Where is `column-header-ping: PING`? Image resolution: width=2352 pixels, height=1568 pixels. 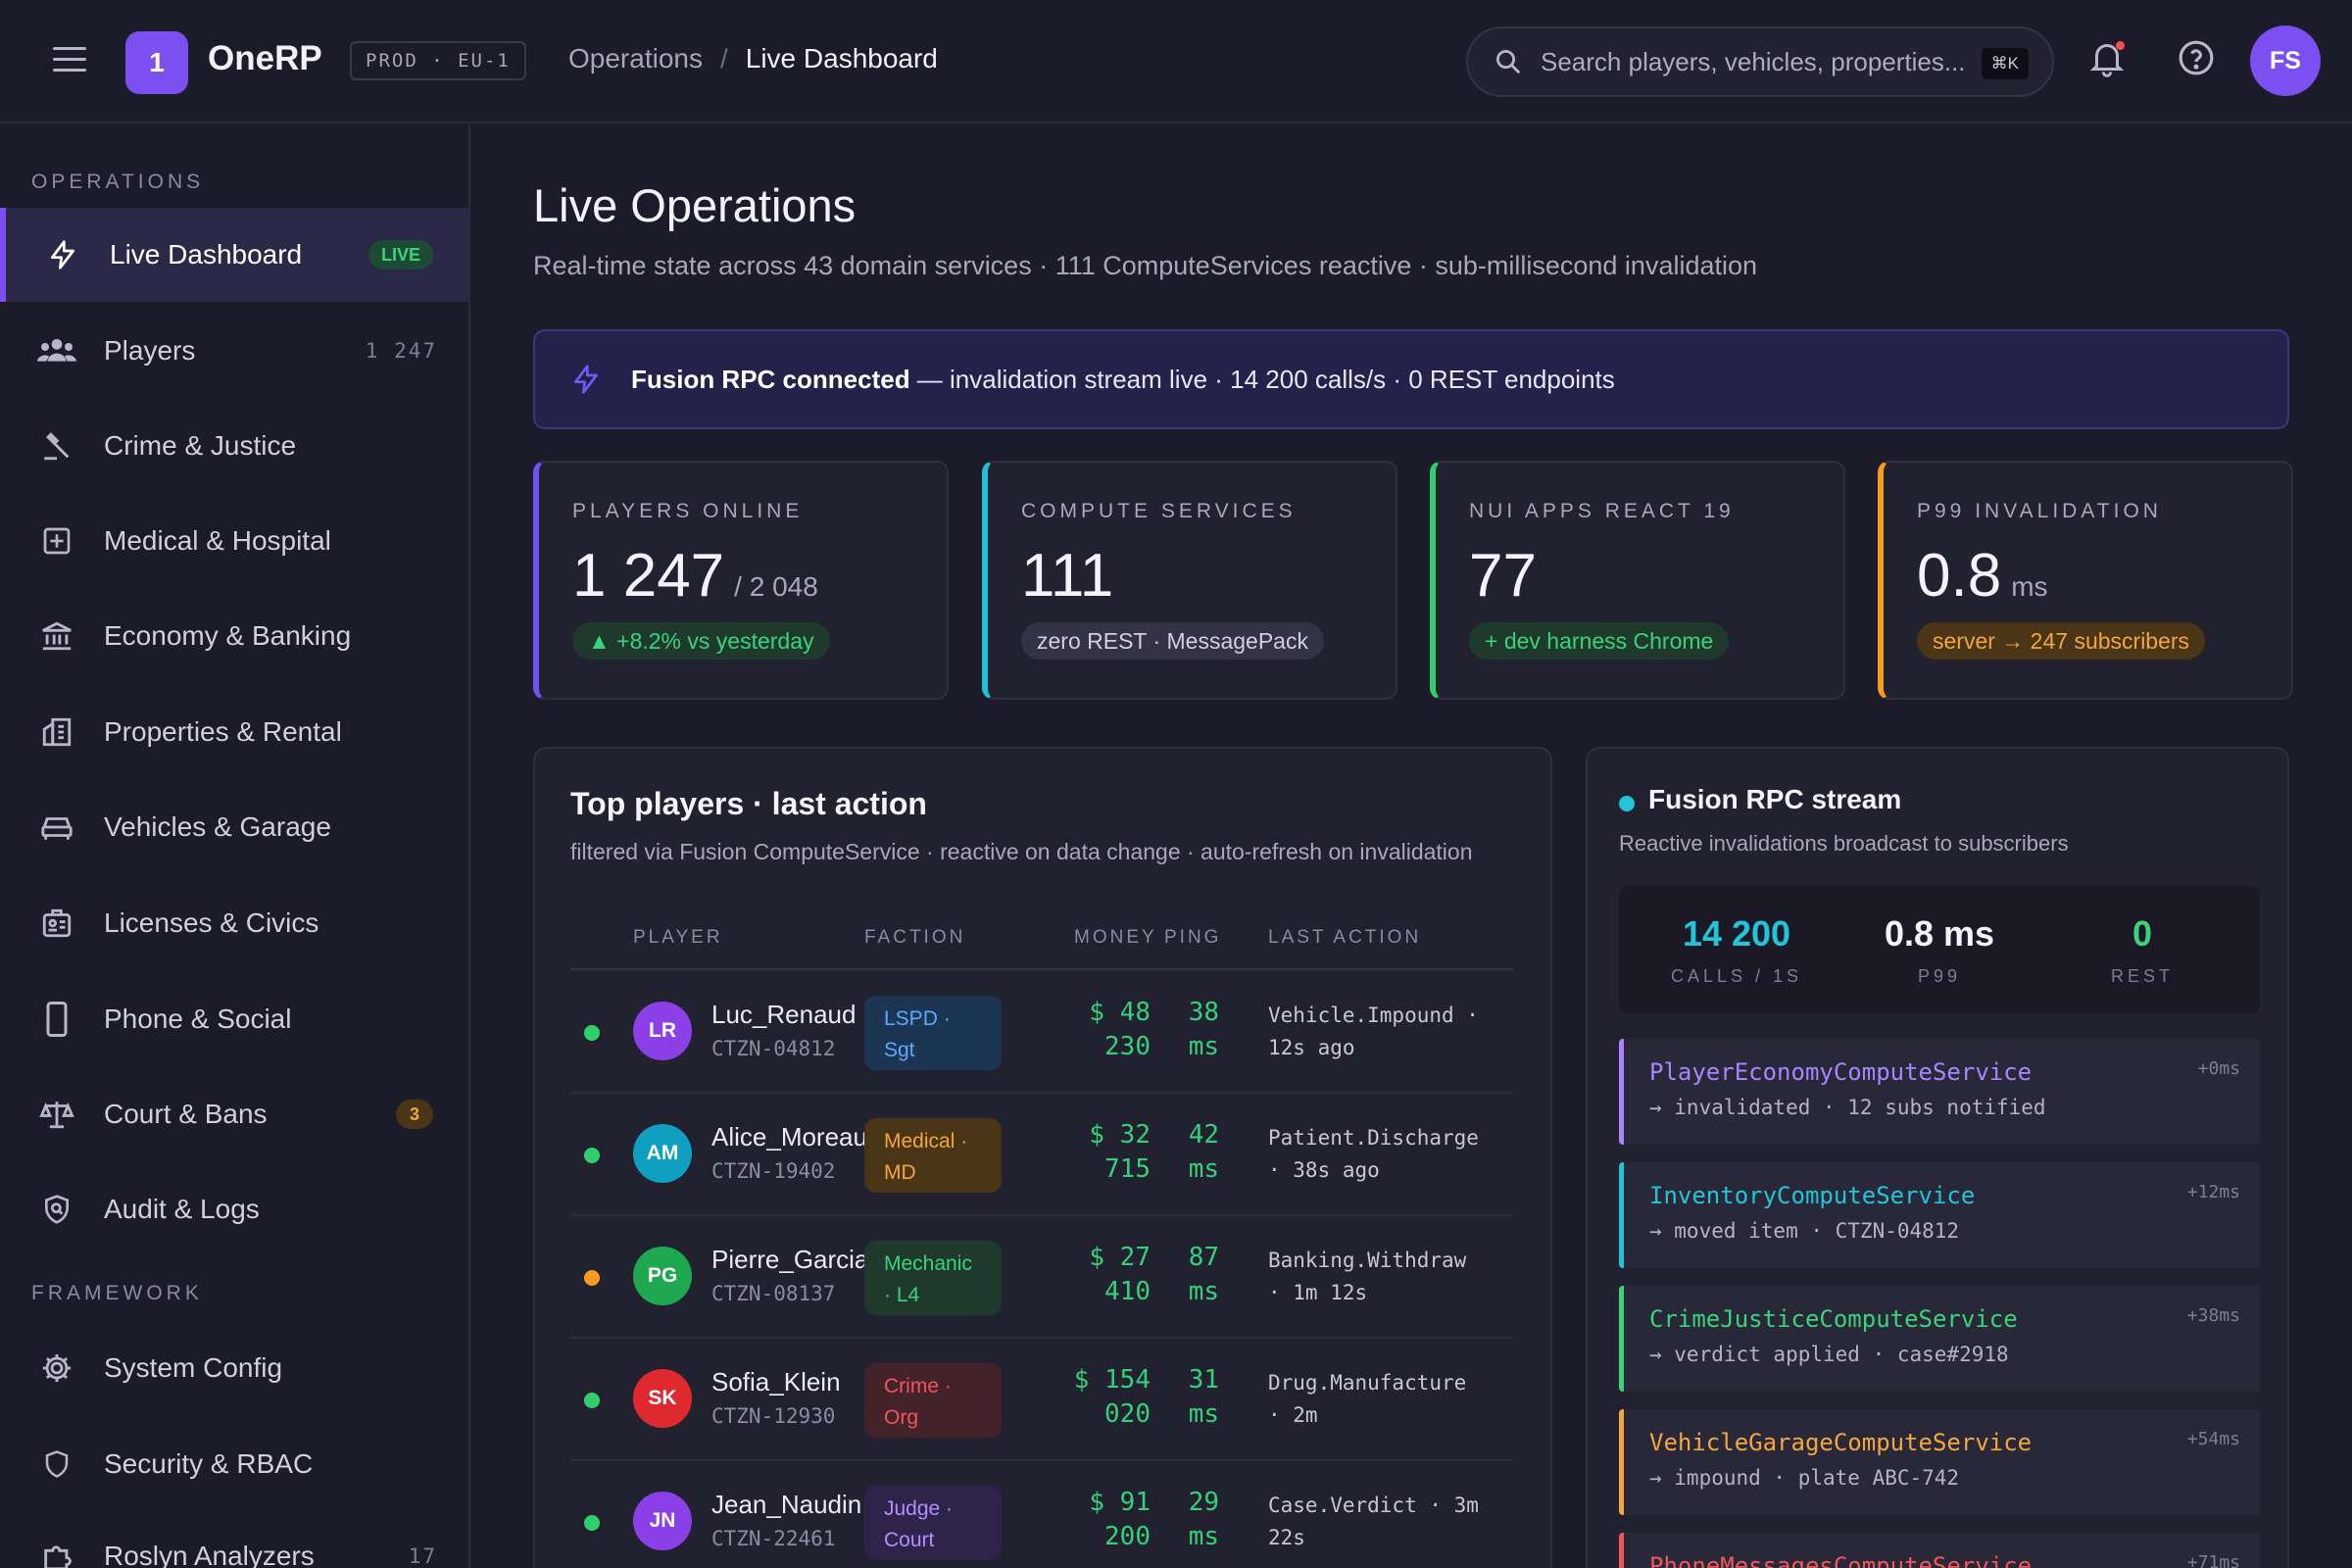
column-header-ping: PING is located at coordinates (1193, 937).